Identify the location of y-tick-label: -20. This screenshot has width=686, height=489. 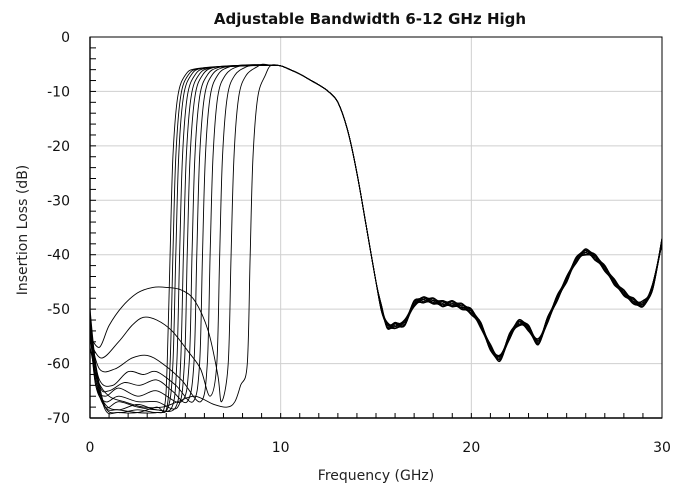
(58, 147).